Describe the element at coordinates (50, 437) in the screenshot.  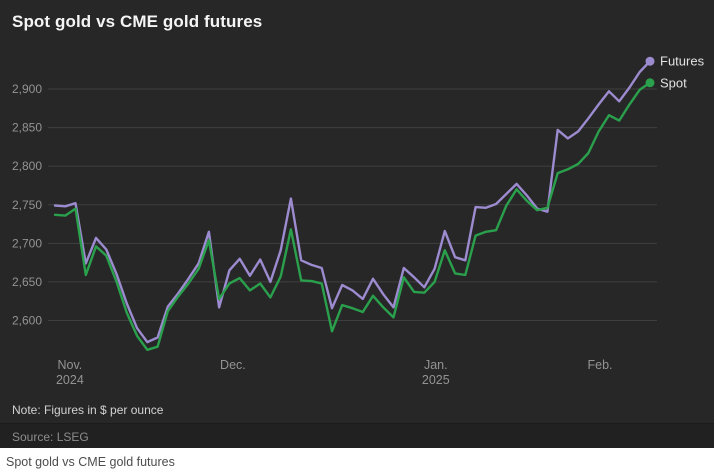
I see `source-text: Source: LSEG` at that location.